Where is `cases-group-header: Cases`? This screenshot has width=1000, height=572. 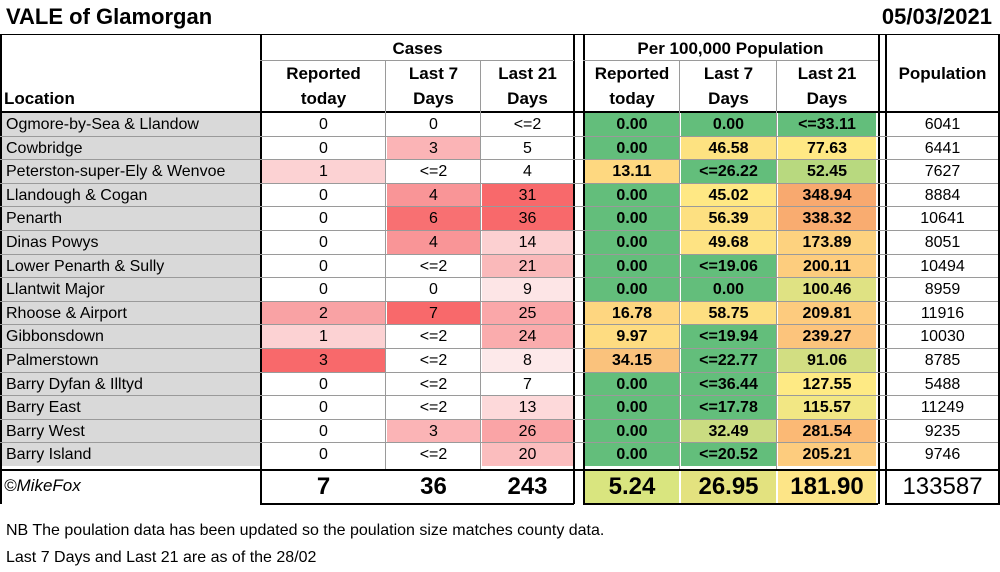 cases-group-header: Cases is located at coordinates (417, 48).